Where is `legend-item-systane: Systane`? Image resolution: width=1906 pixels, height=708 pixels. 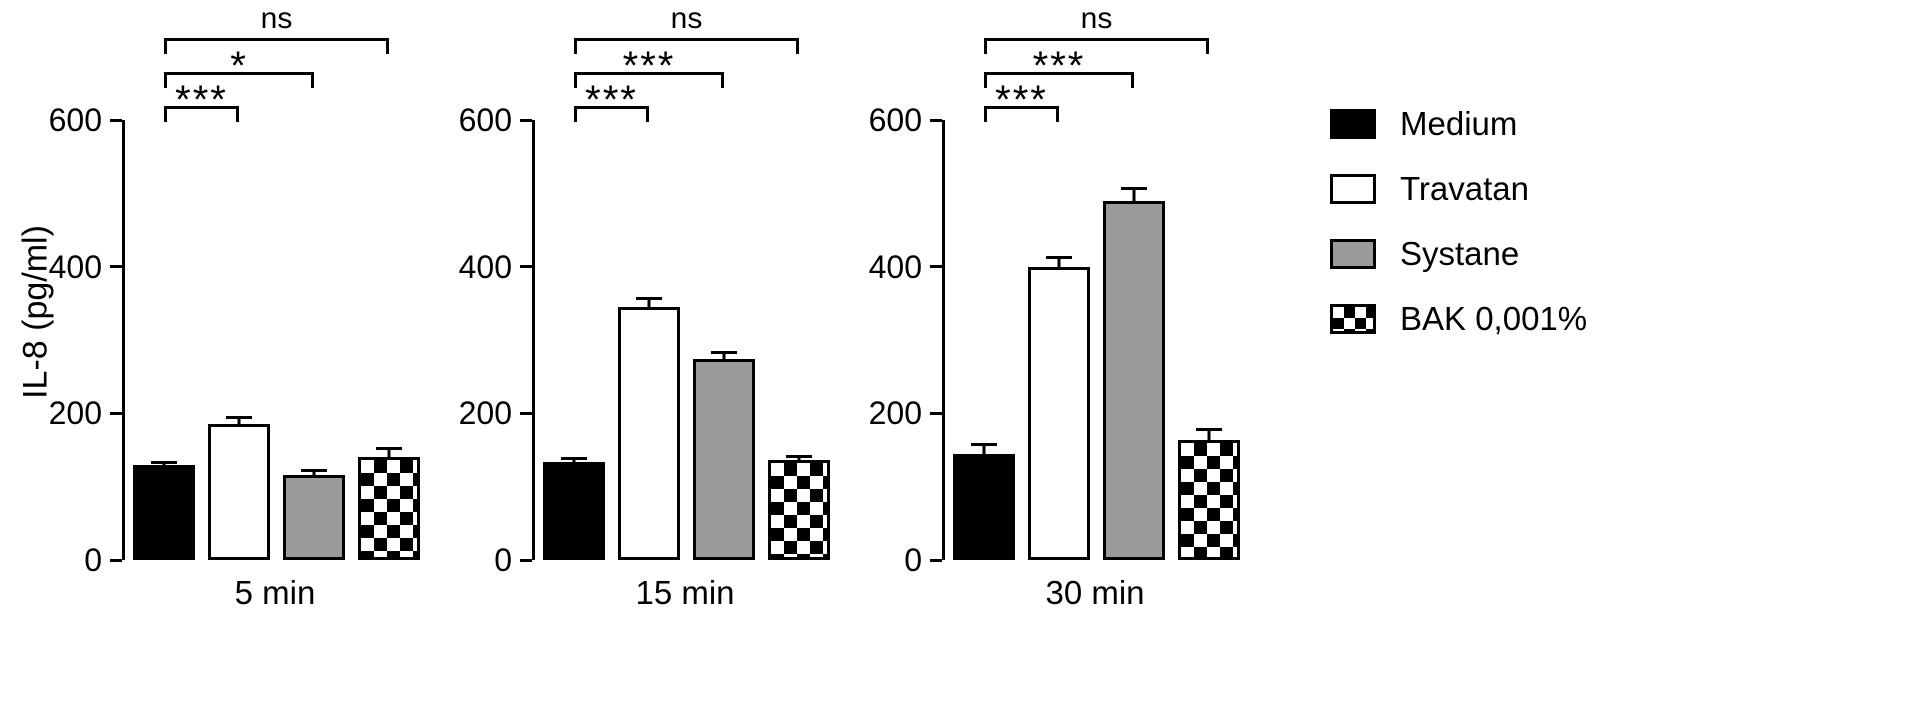 legend-item-systane: Systane is located at coordinates (1458, 254).